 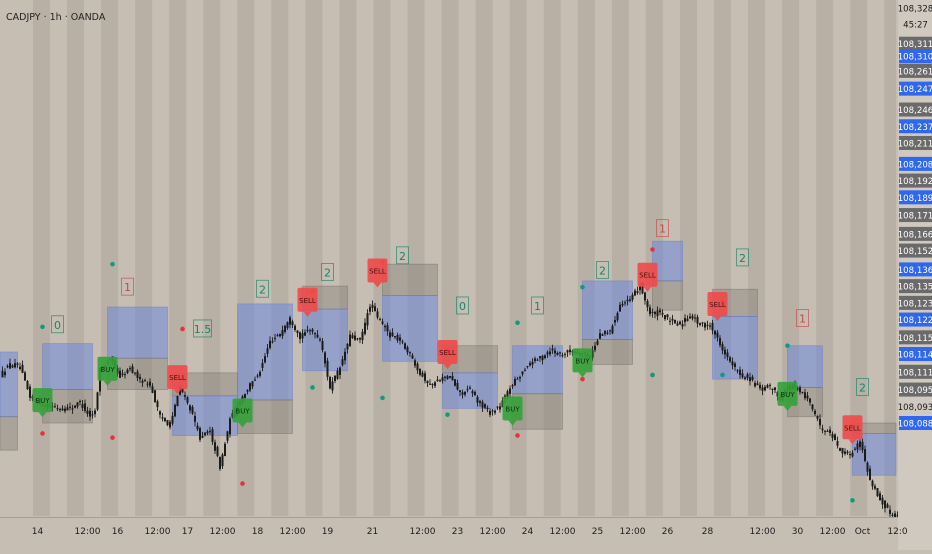 What do you see at coordinates (56, 17) in the screenshot?
I see `chart-title: CADJPY · 1h · OANDA` at bounding box center [56, 17].